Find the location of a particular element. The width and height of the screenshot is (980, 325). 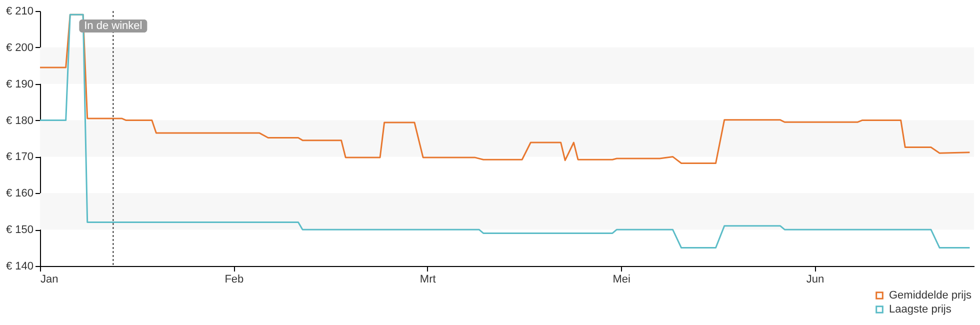

legend-label: Laagste prijs is located at coordinates (920, 310).